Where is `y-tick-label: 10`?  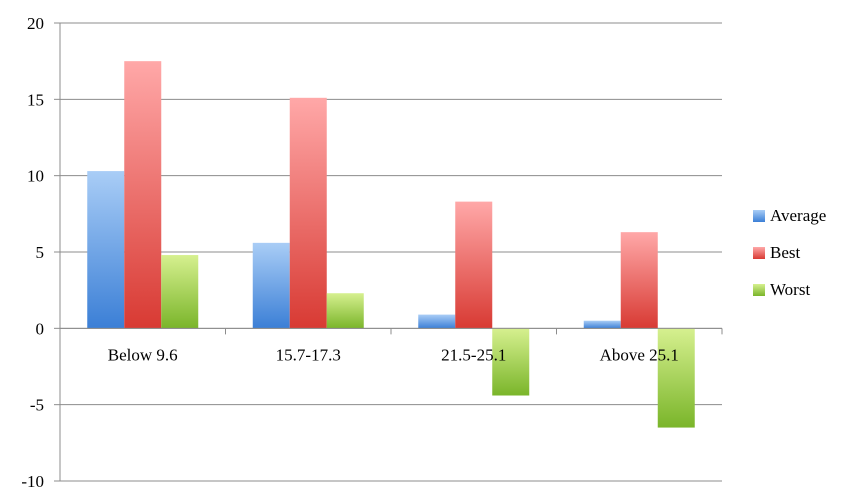 y-tick-label: 10 is located at coordinates (35, 176).